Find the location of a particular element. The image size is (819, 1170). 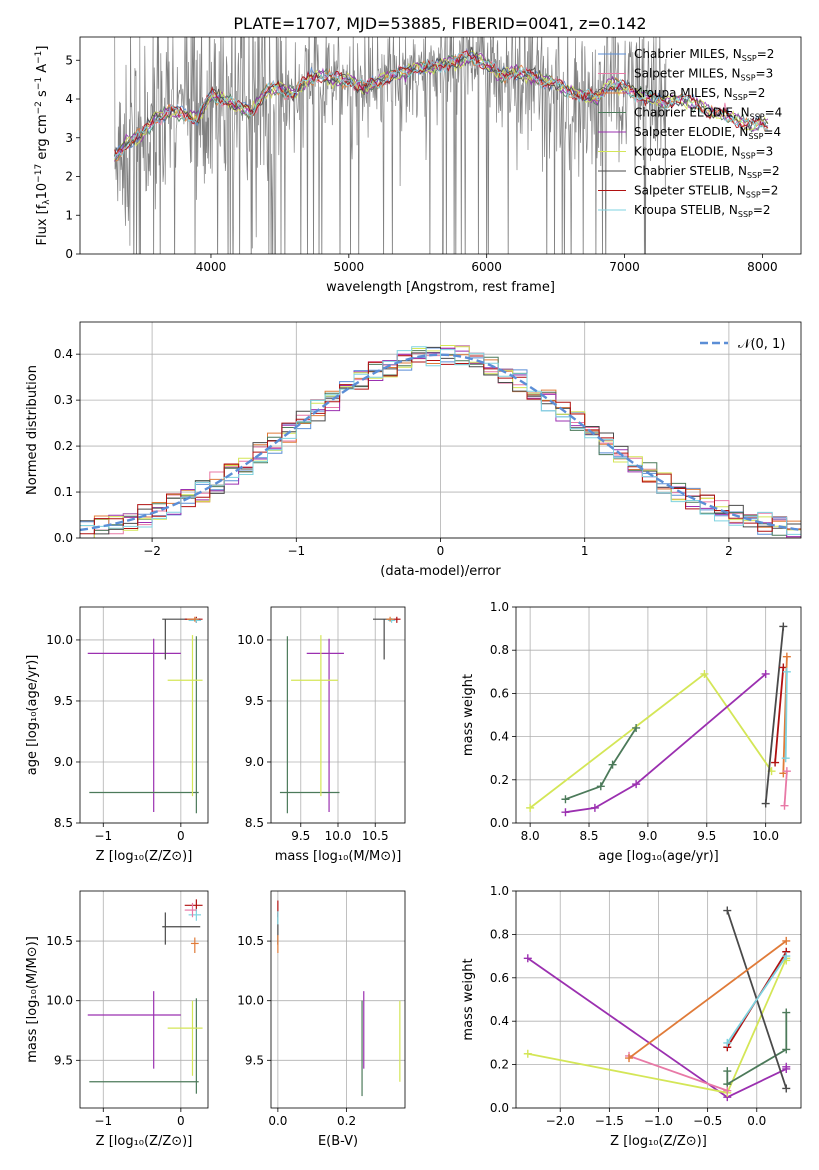

legend-entry: Chabrier MILES, NSSP=2 is located at coordinates (704, 55).